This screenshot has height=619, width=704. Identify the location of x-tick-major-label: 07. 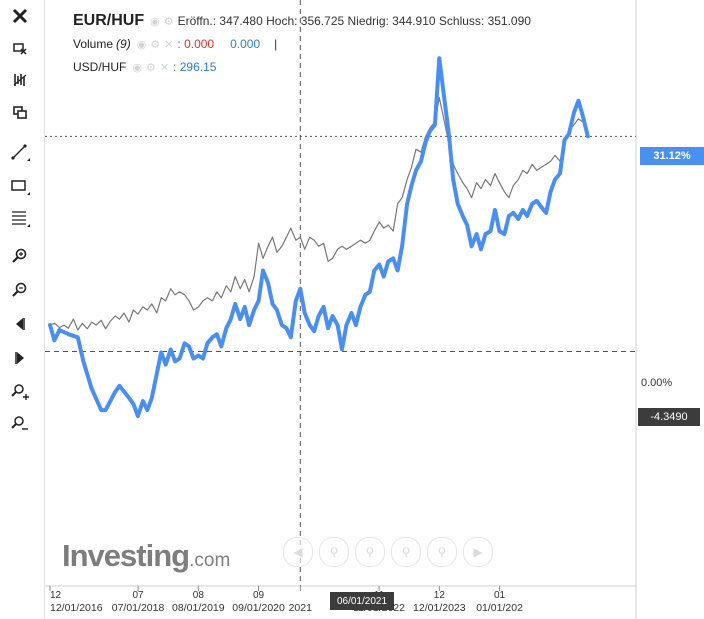
(138, 595).